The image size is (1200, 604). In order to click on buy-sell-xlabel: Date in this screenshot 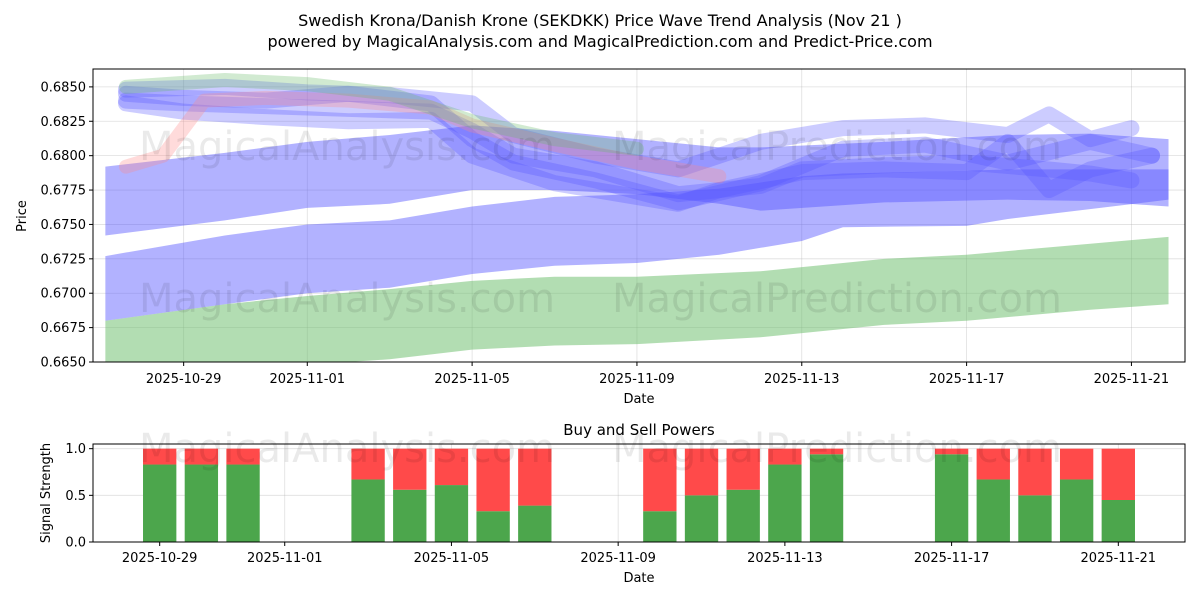, I will do `click(638, 578)`.